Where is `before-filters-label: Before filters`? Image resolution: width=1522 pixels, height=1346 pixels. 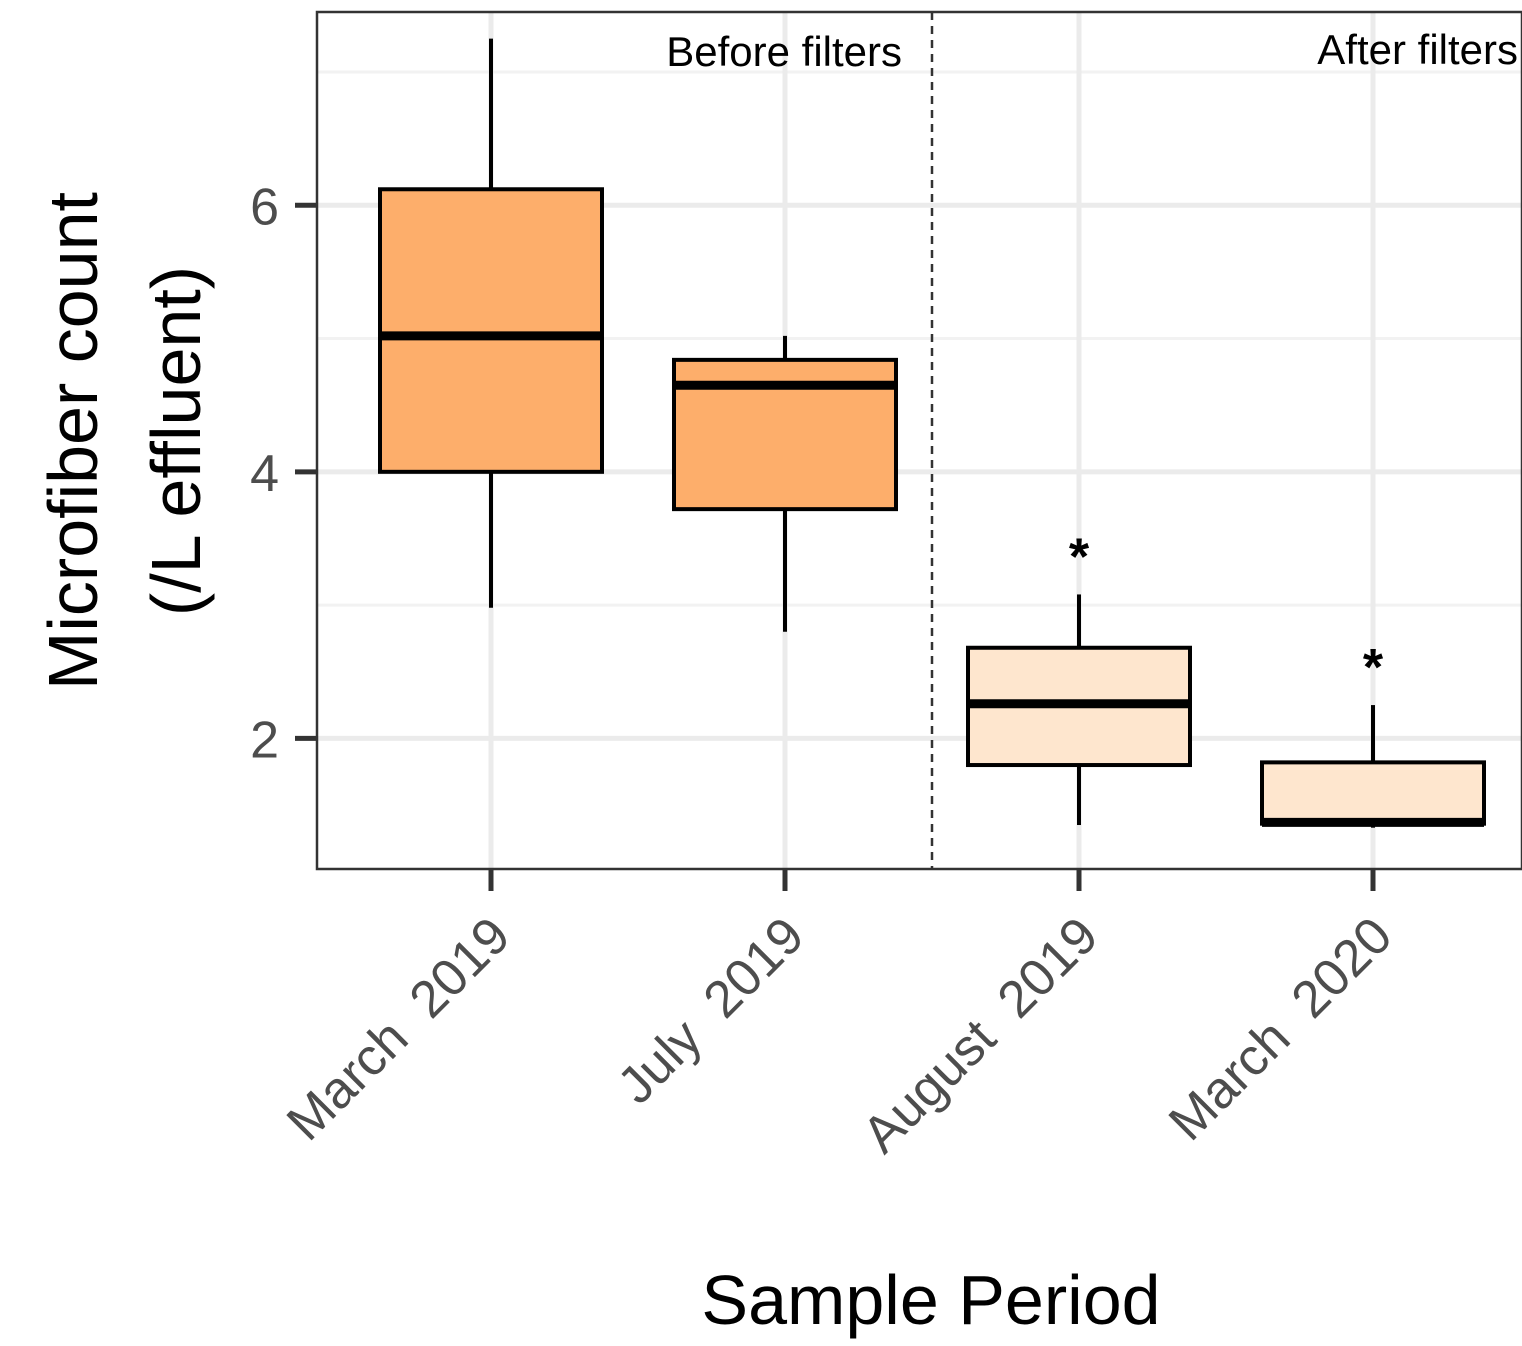 before-filters-label: Before filters is located at coordinates (784, 51).